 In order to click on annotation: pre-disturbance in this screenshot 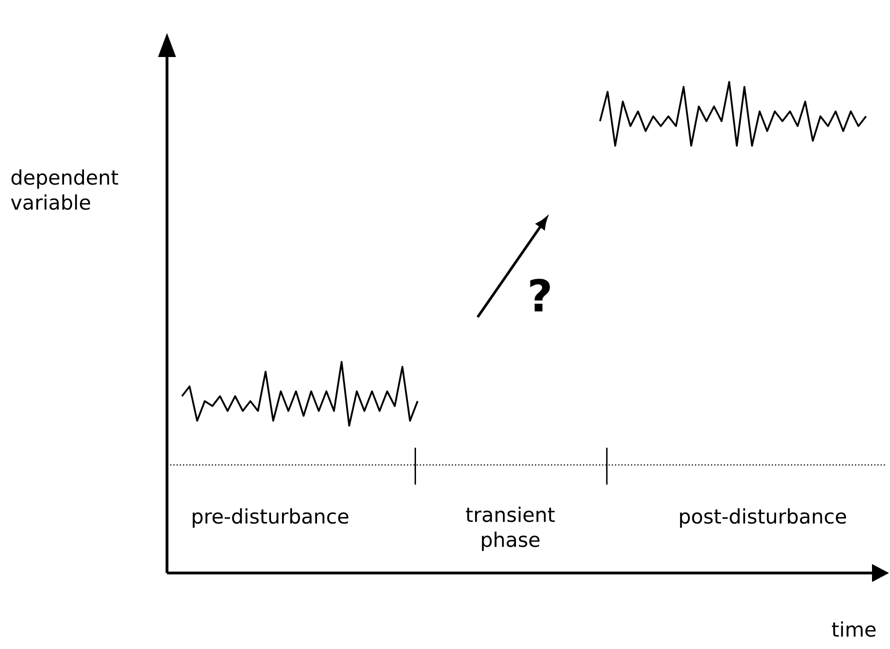, I will do `click(270, 518)`.